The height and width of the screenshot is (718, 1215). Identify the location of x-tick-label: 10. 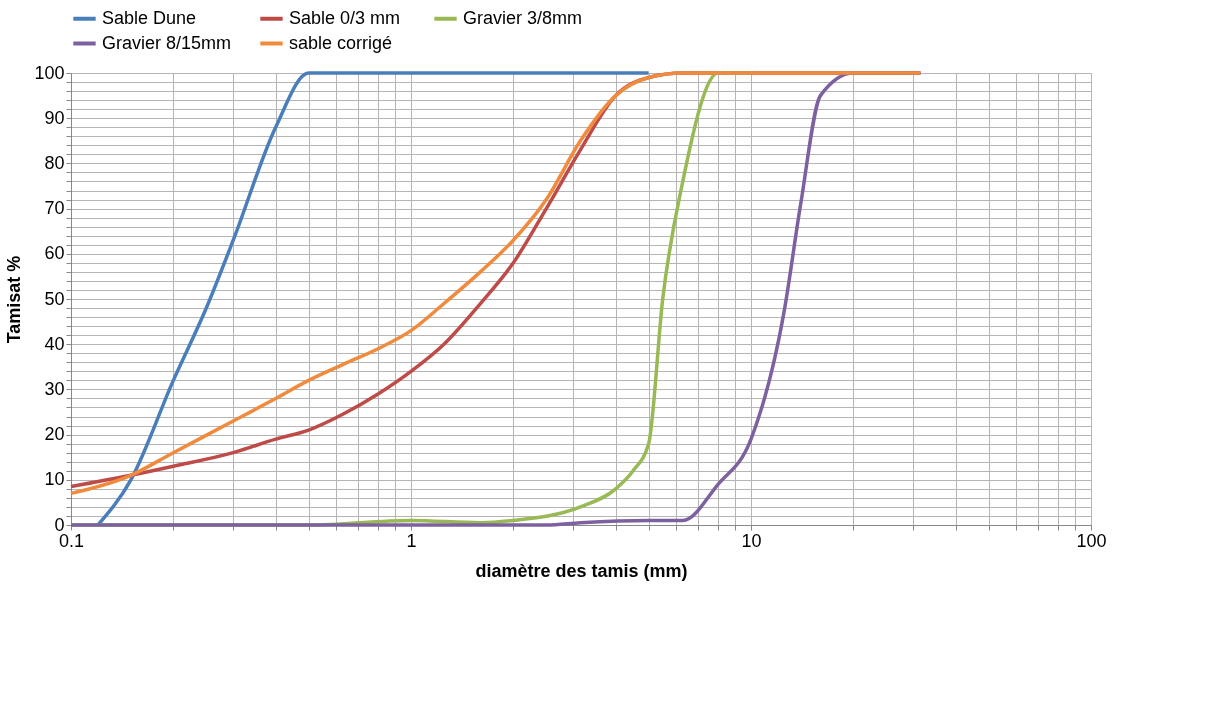
(751, 540).